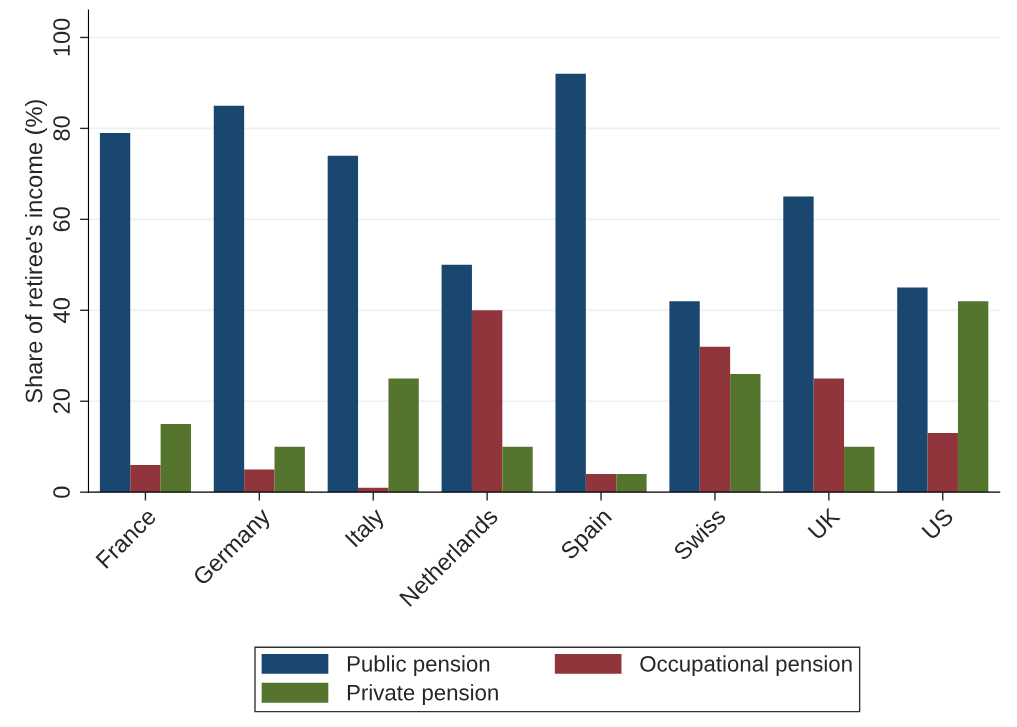  What do you see at coordinates (422, 694) in the screenshot?
I see `legend-label: Private pension` at bounding box center [422, 694].